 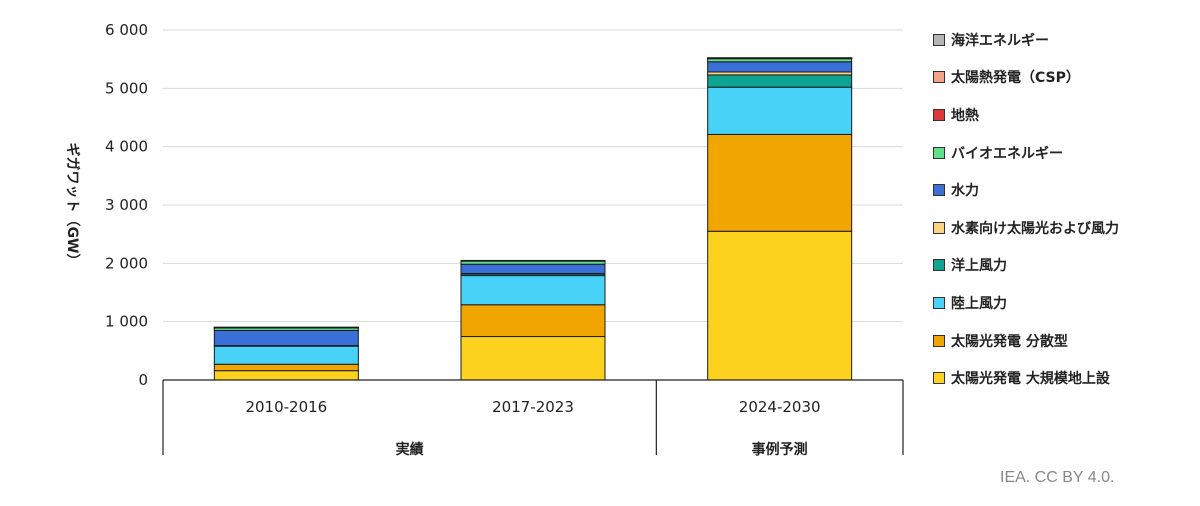 What do you see at coordinates (410, 449) in the screenshot?
I see `group-label: 実績` at bounding box center [410, 449].